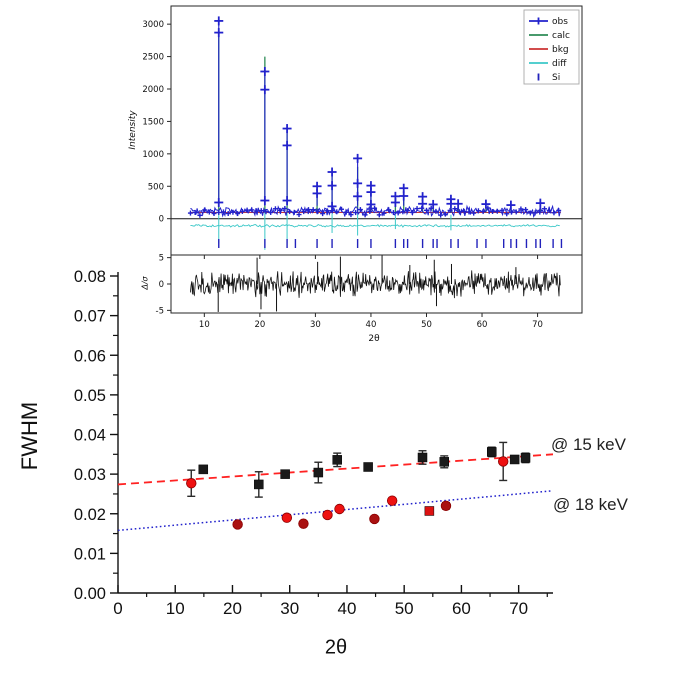 The height and width of the screenshot is (690, 673). I want to click on svg-text: 0.04, so click(90, 436).